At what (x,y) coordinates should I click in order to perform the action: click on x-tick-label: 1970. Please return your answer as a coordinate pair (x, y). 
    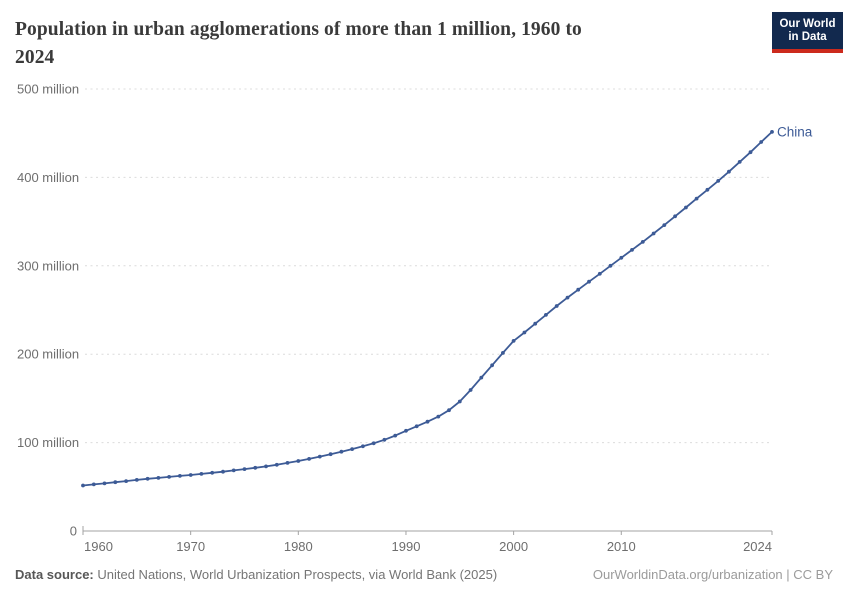
    Looking at the image, I should click on (190, 546).